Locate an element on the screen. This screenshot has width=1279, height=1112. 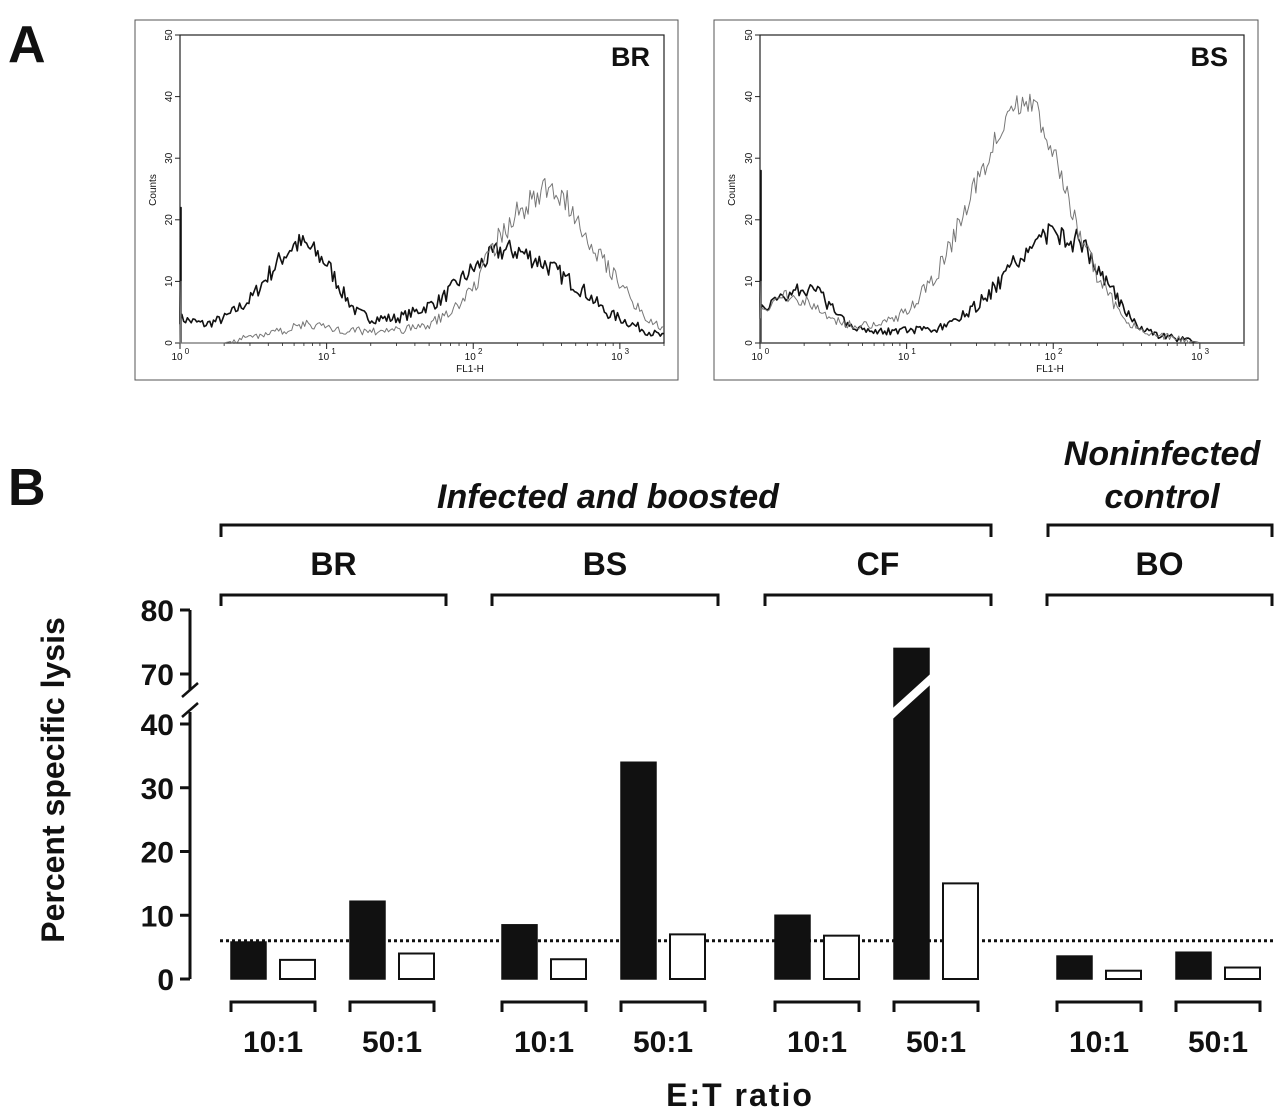
bar-x-axis-label: E:T ratio is located at coordinates (740, 1094).